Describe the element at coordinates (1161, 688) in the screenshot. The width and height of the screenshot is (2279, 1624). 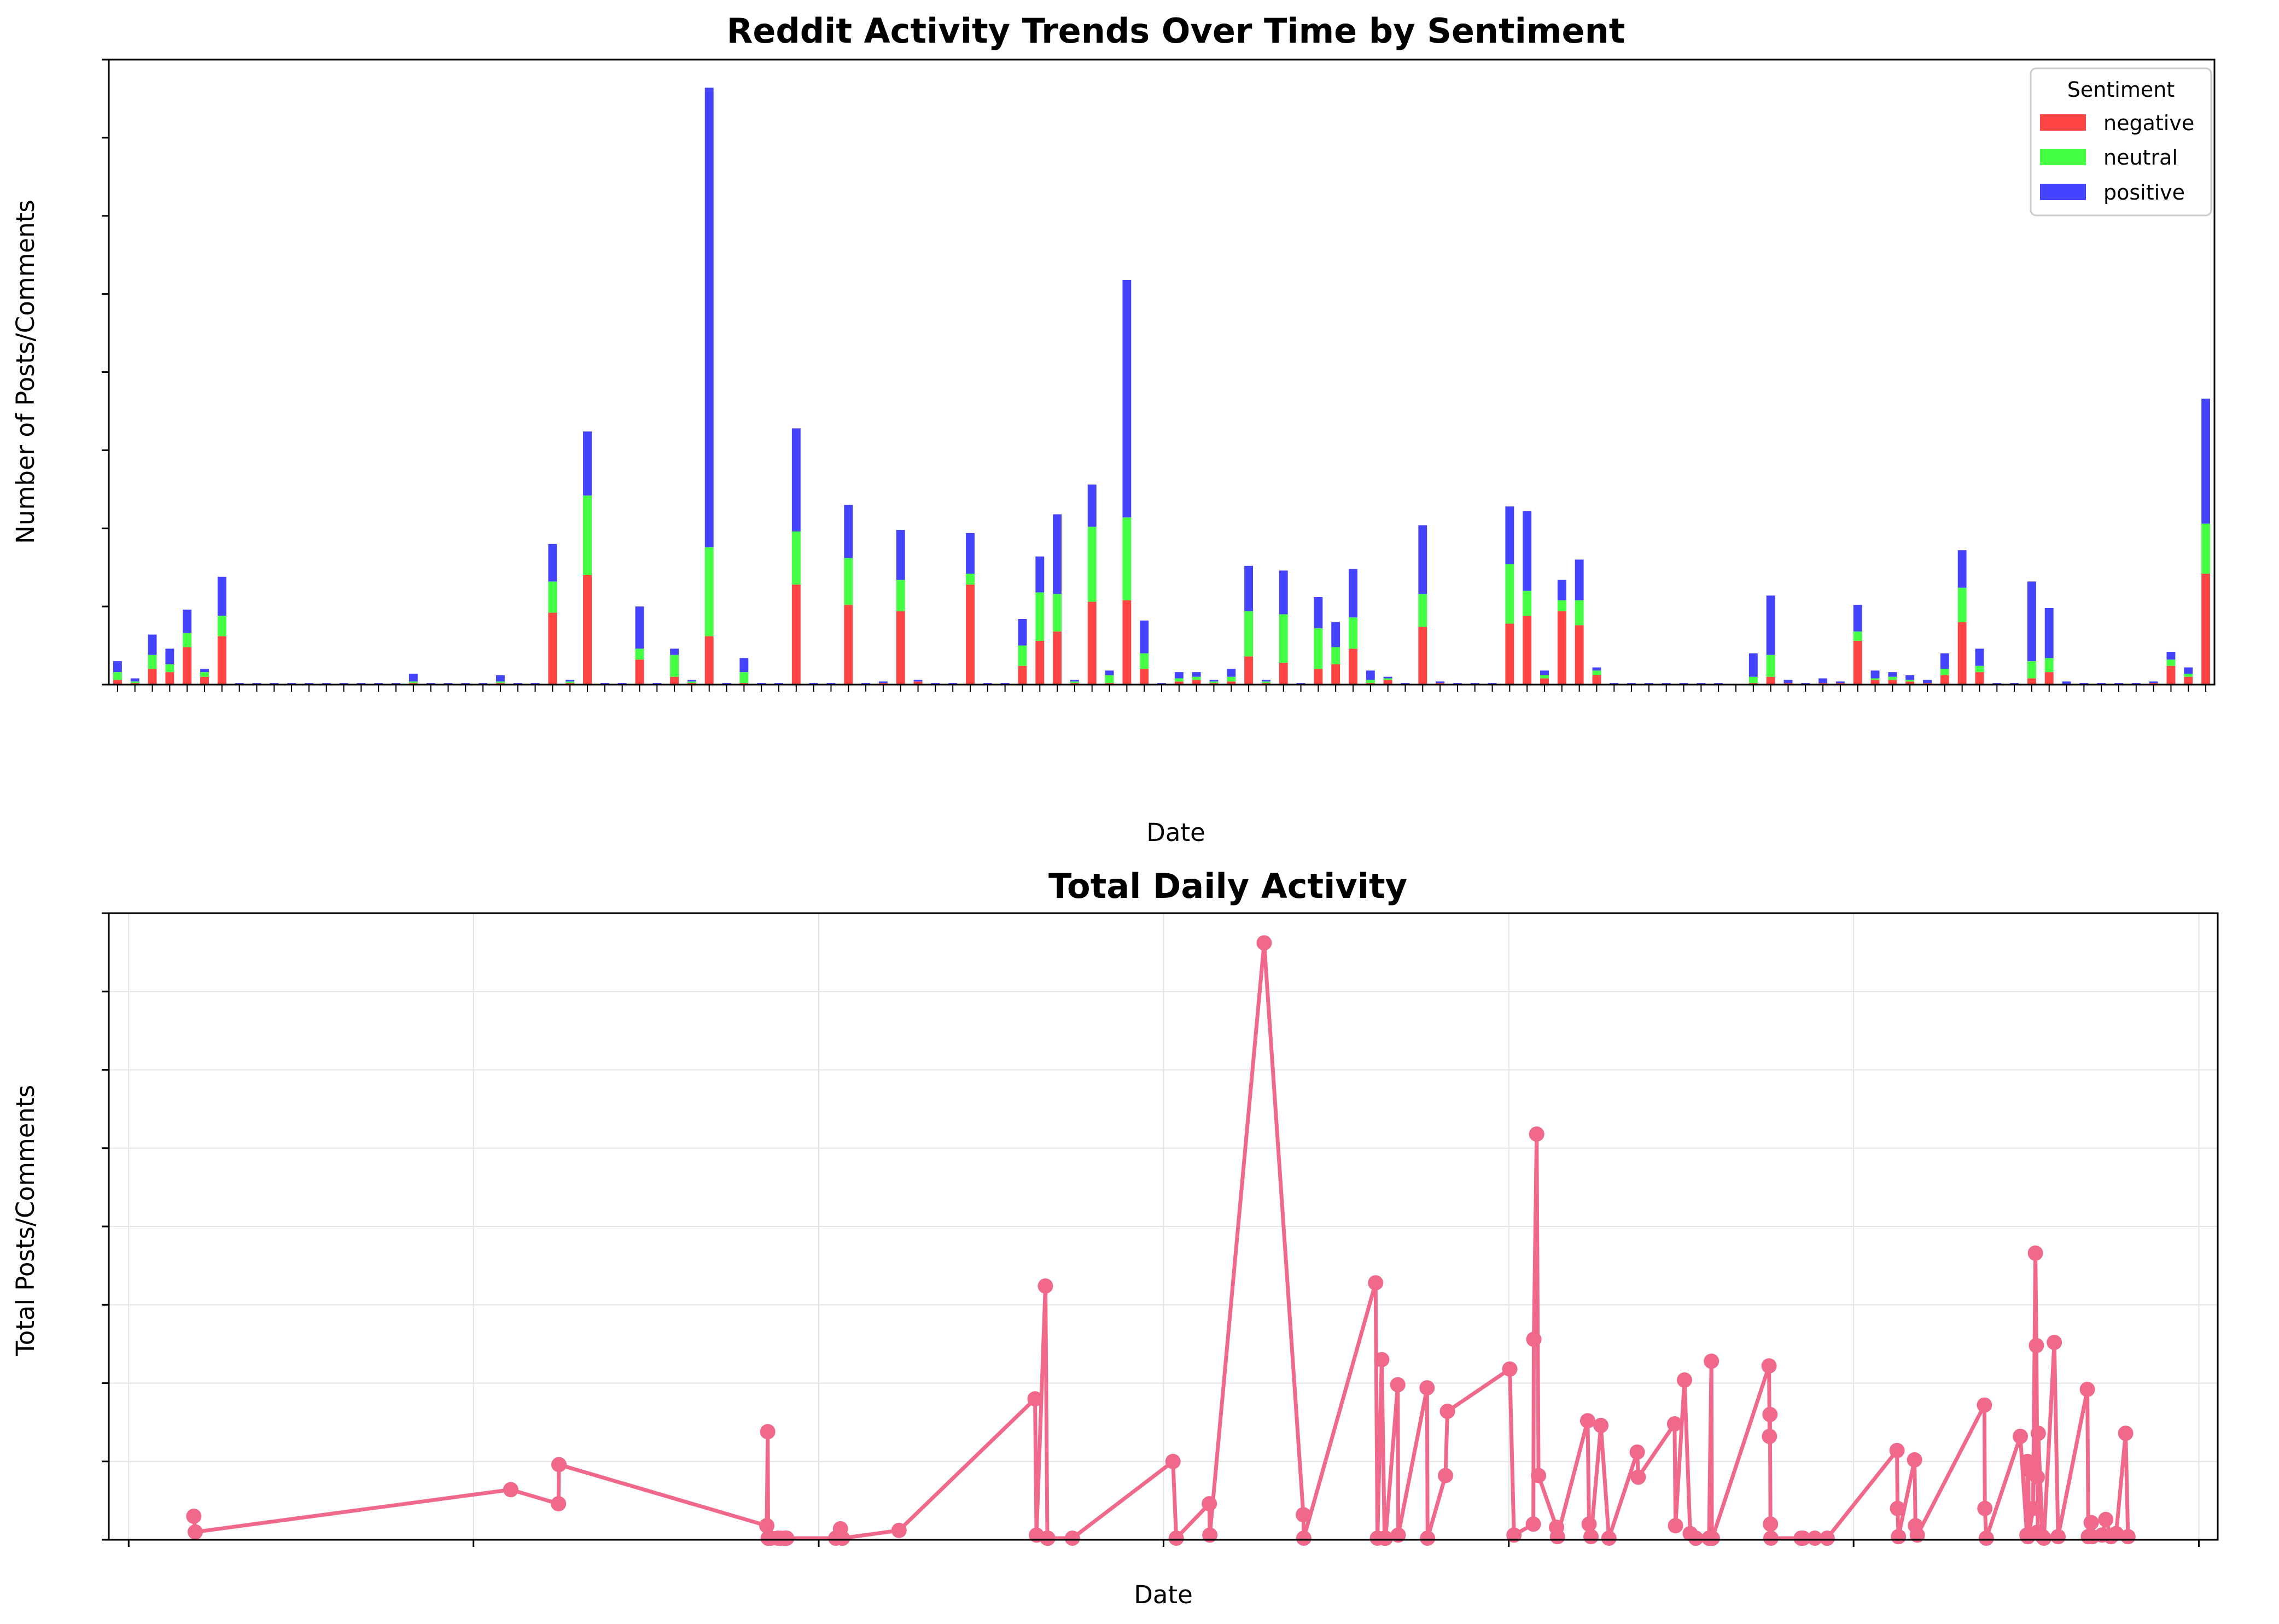
I see `chart1-x-ticks` at that location.